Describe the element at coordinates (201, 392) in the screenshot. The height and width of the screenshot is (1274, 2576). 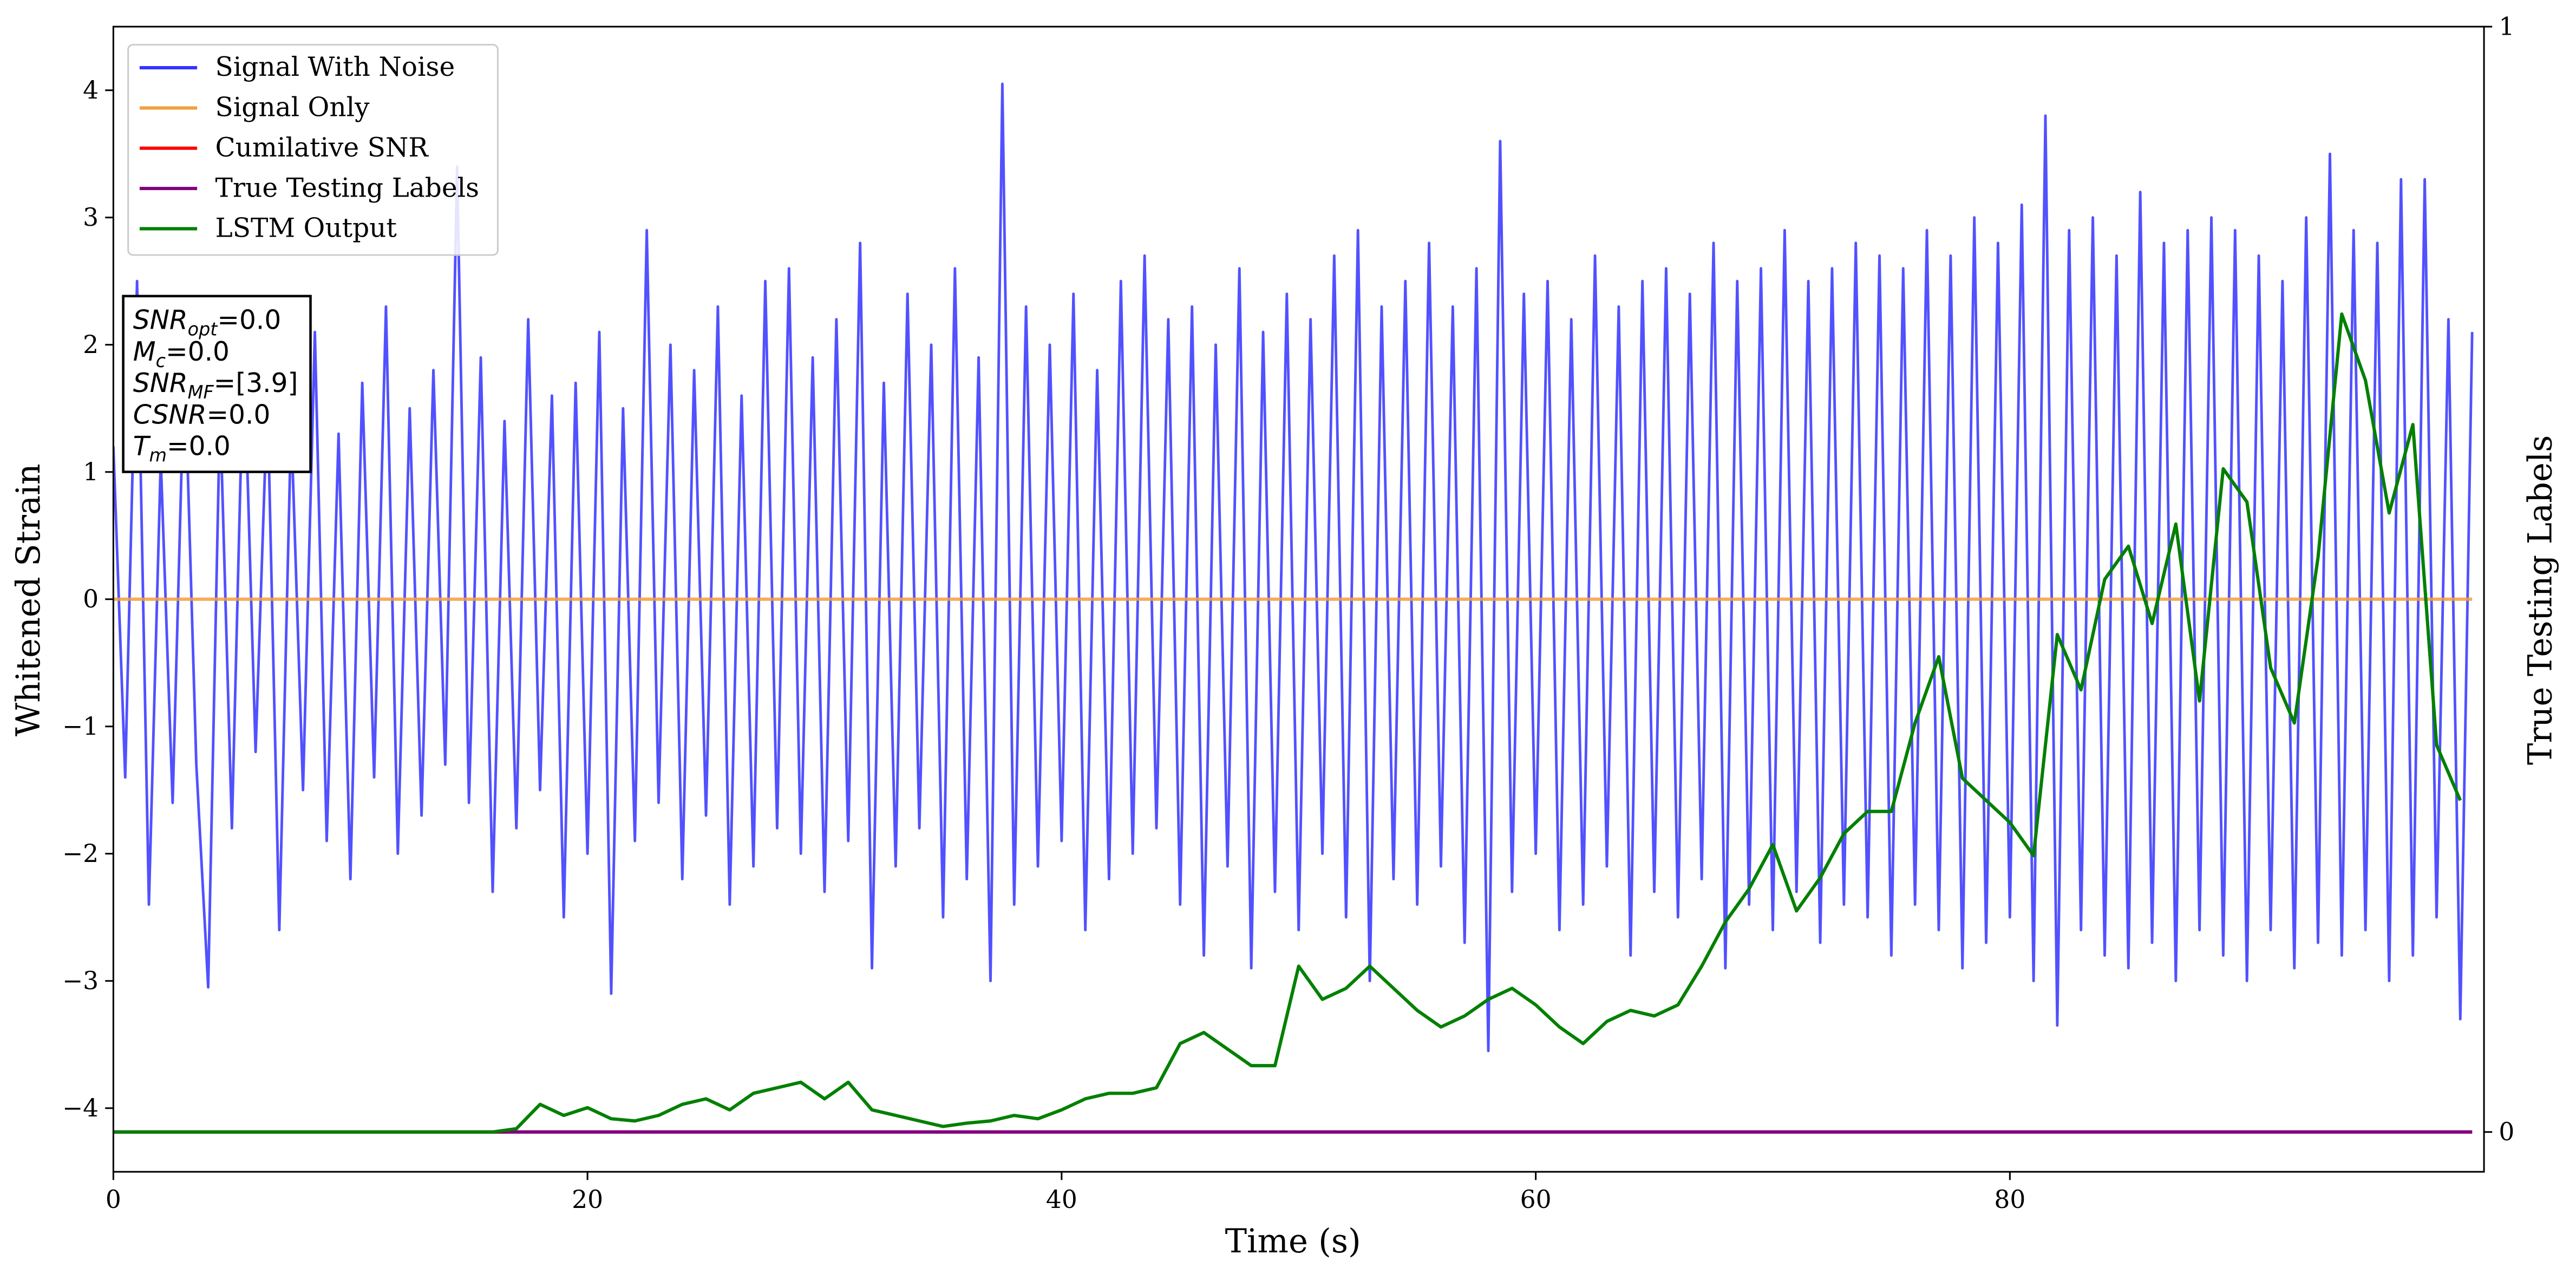
I see `annotation-sub: MF` at that location.